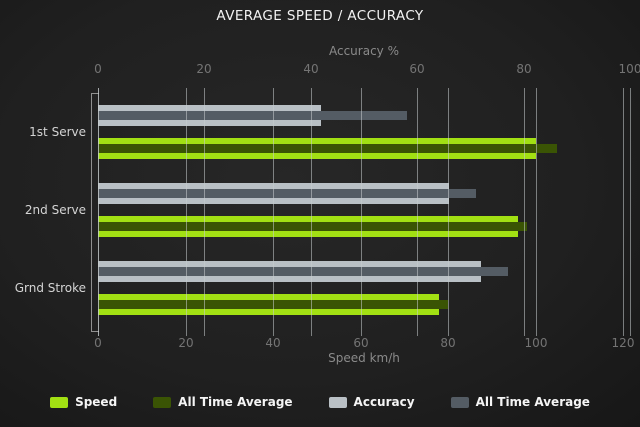 This screenshot has height=427, width=640. I want to click on category-label-1st-serve: 1st Serve, so click(57, 132).